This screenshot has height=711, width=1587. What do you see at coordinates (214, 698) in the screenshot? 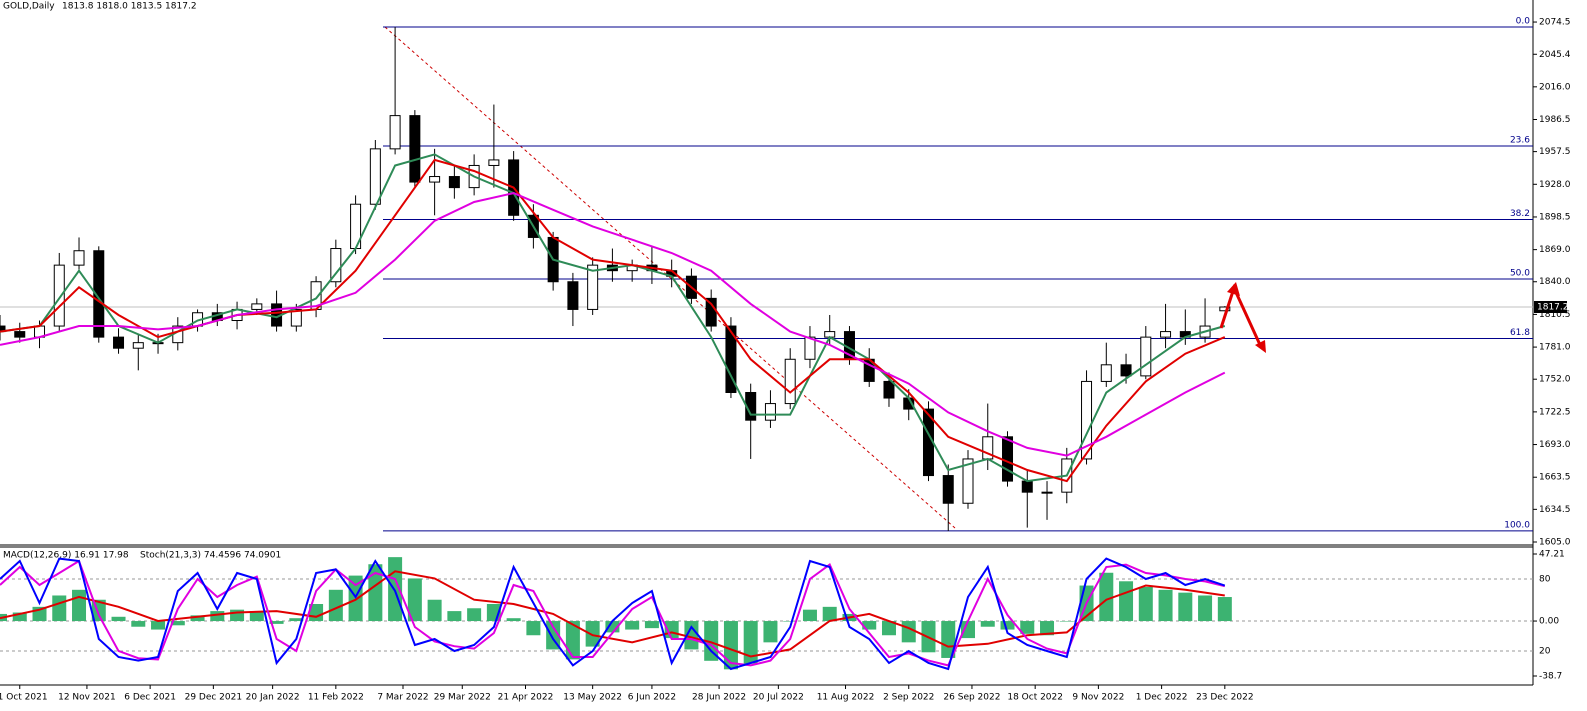
I see `x-tick-label: 29 Dec 2021` at bounding box center [214, 698].